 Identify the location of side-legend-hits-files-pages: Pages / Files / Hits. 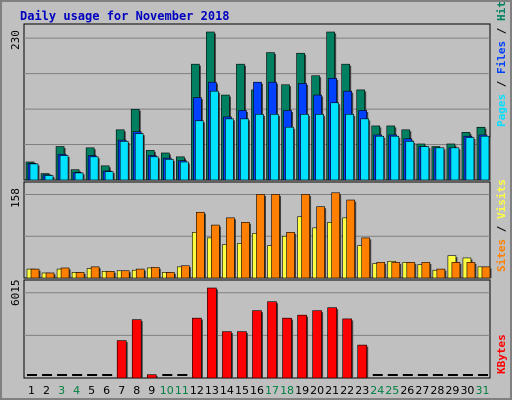
(501, 64).